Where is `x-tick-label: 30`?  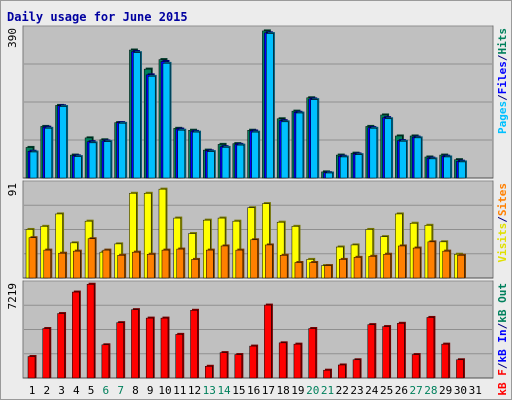 x-tick-label: 30 is located at coordinates (460, 390).